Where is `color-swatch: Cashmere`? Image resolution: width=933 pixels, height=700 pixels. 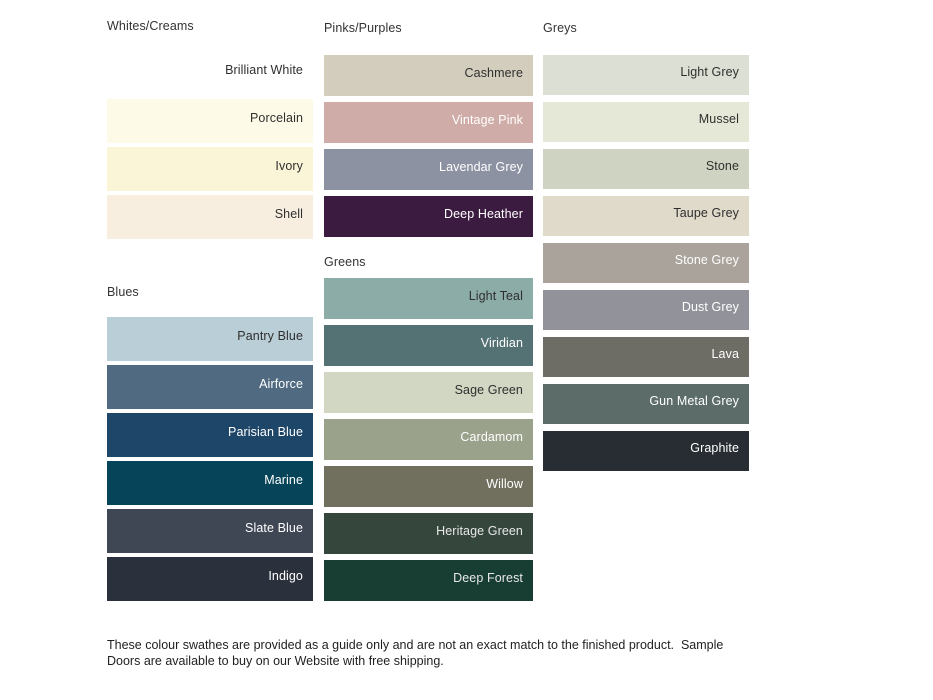 color-swatch: Cashmere is located at coordinates (428, 75).